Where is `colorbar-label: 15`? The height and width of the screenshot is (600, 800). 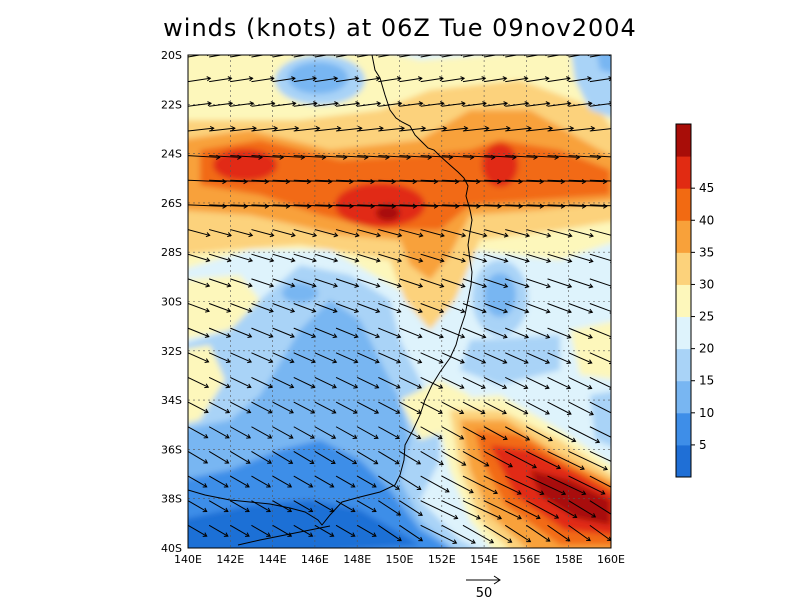 colorbar-label: 15 is located at coordinates (706, 381).